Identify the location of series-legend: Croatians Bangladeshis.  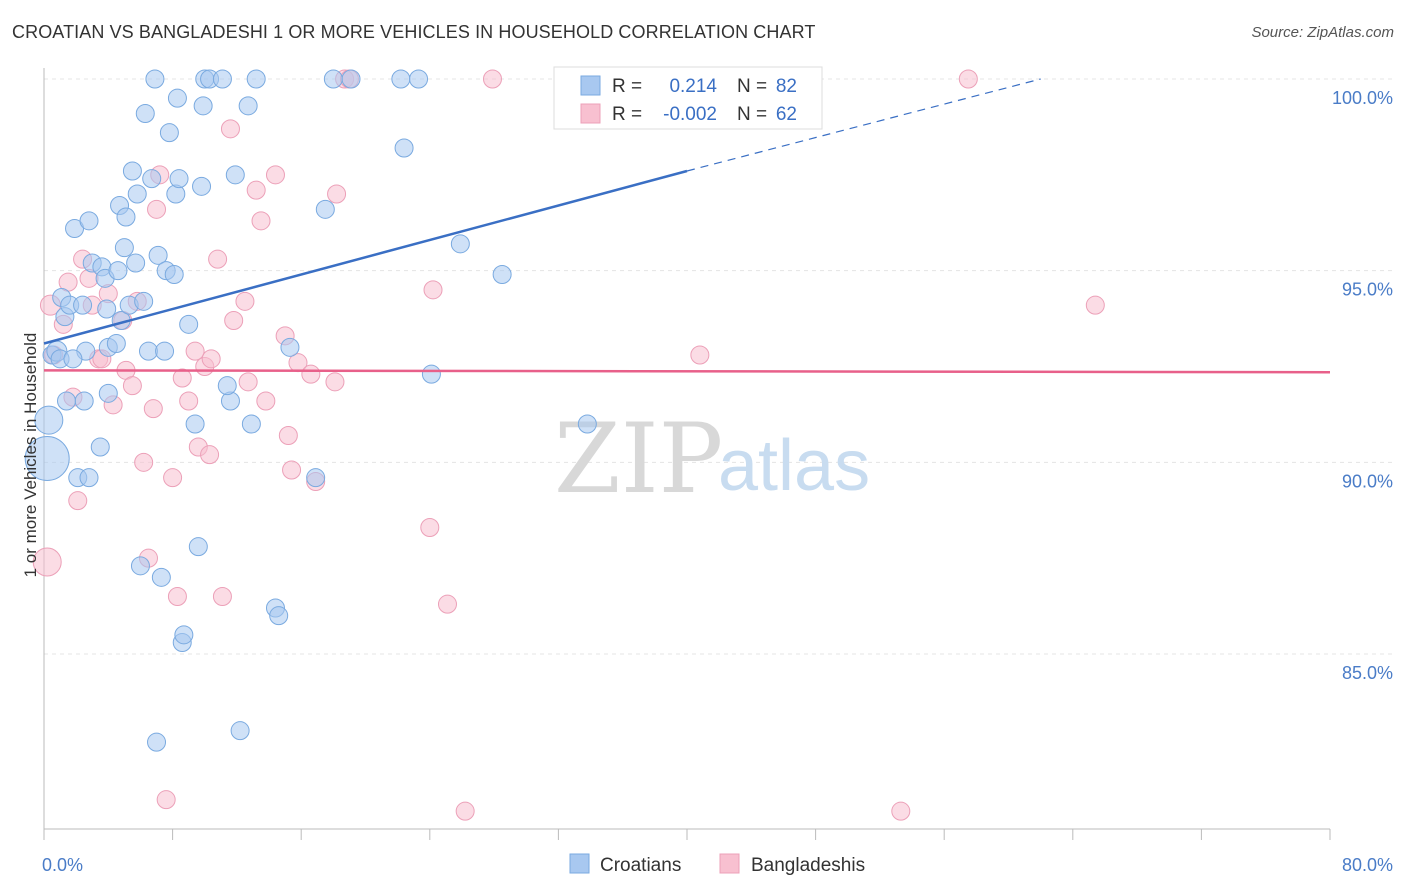
(717, 864).